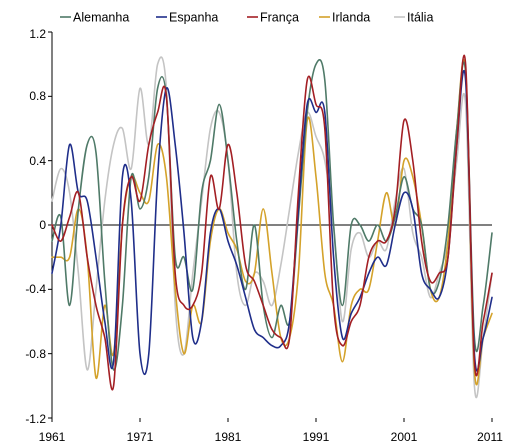  I want to click on y-tick-label: 1.2, so click(37, 34).